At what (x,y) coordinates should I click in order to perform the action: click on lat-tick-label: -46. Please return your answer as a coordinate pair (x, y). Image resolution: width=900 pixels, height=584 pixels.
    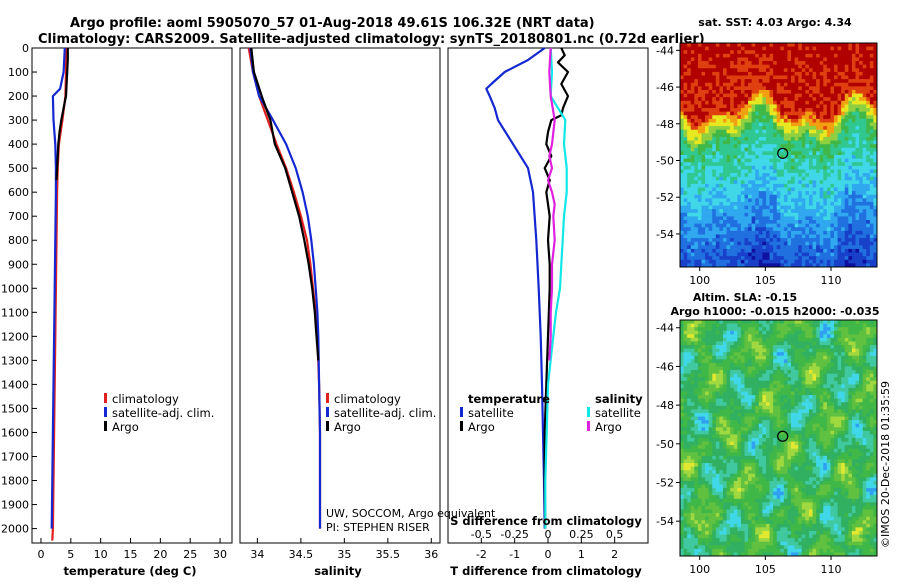
    Looking at the image, I should click on (665, 87).